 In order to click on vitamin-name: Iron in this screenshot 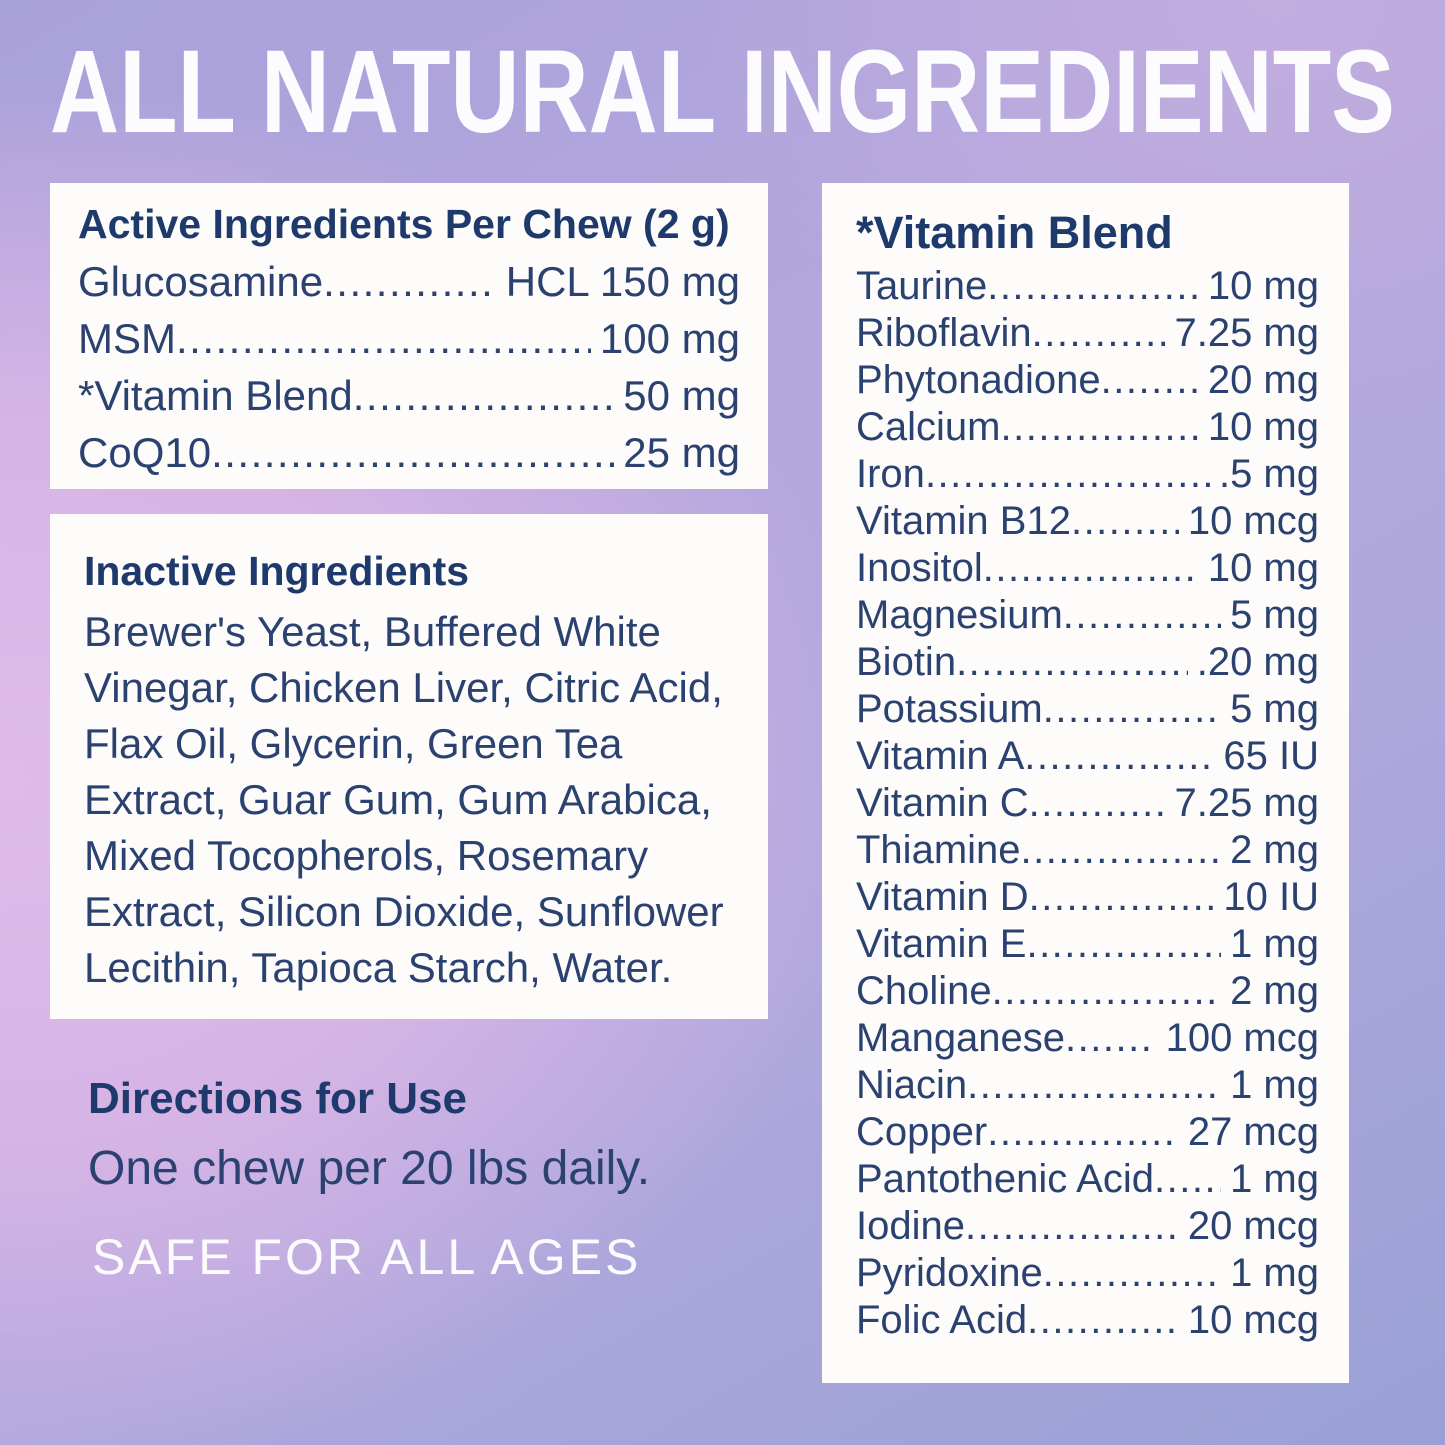, I will do `click(890, 474)`.